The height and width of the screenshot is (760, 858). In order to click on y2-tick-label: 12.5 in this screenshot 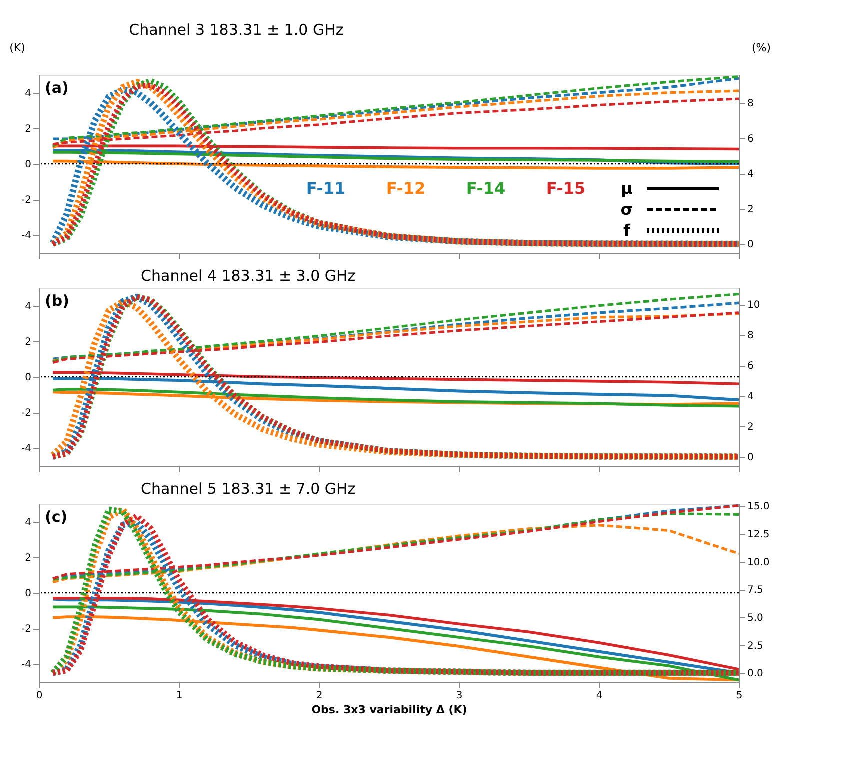, I will do `click(759, 535)`.